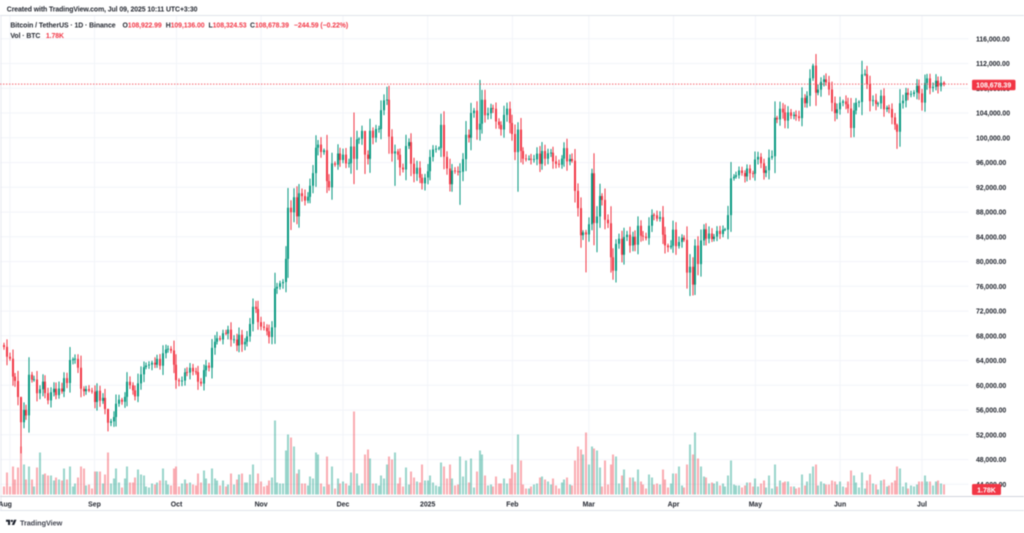 This screenshot has width=1024, height=533. Describe the element at coordinates (6, 504) in the screenshot. I see `svg-text: Aug` at that location.